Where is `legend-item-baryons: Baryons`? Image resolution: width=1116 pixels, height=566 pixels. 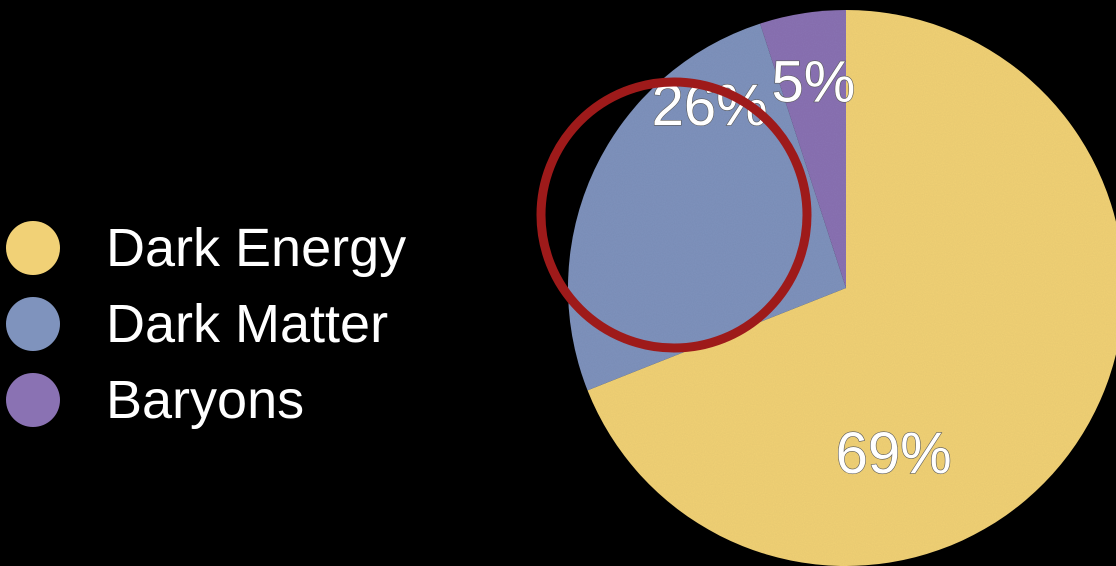 legend-item-baryons: Baryons is located at coordinates (260, 400).